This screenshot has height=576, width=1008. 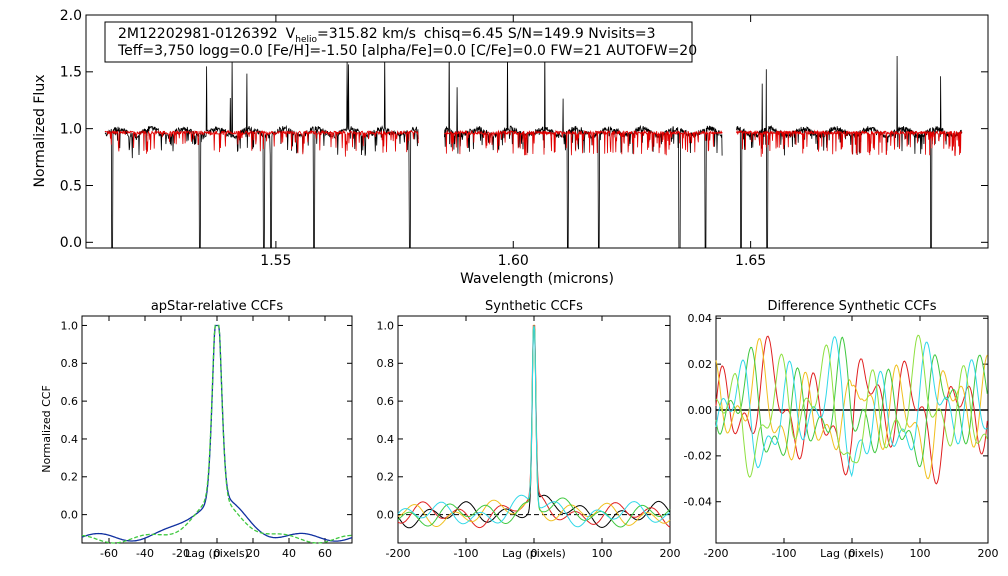 I want to click on apstar-ccf-xtick-label: 60, so click(x=325, y=553).